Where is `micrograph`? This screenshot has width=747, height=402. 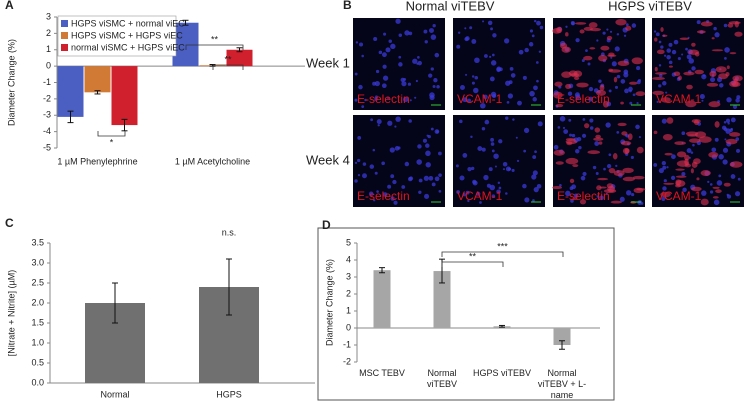
micrograph is located at coordinates (399, 161).